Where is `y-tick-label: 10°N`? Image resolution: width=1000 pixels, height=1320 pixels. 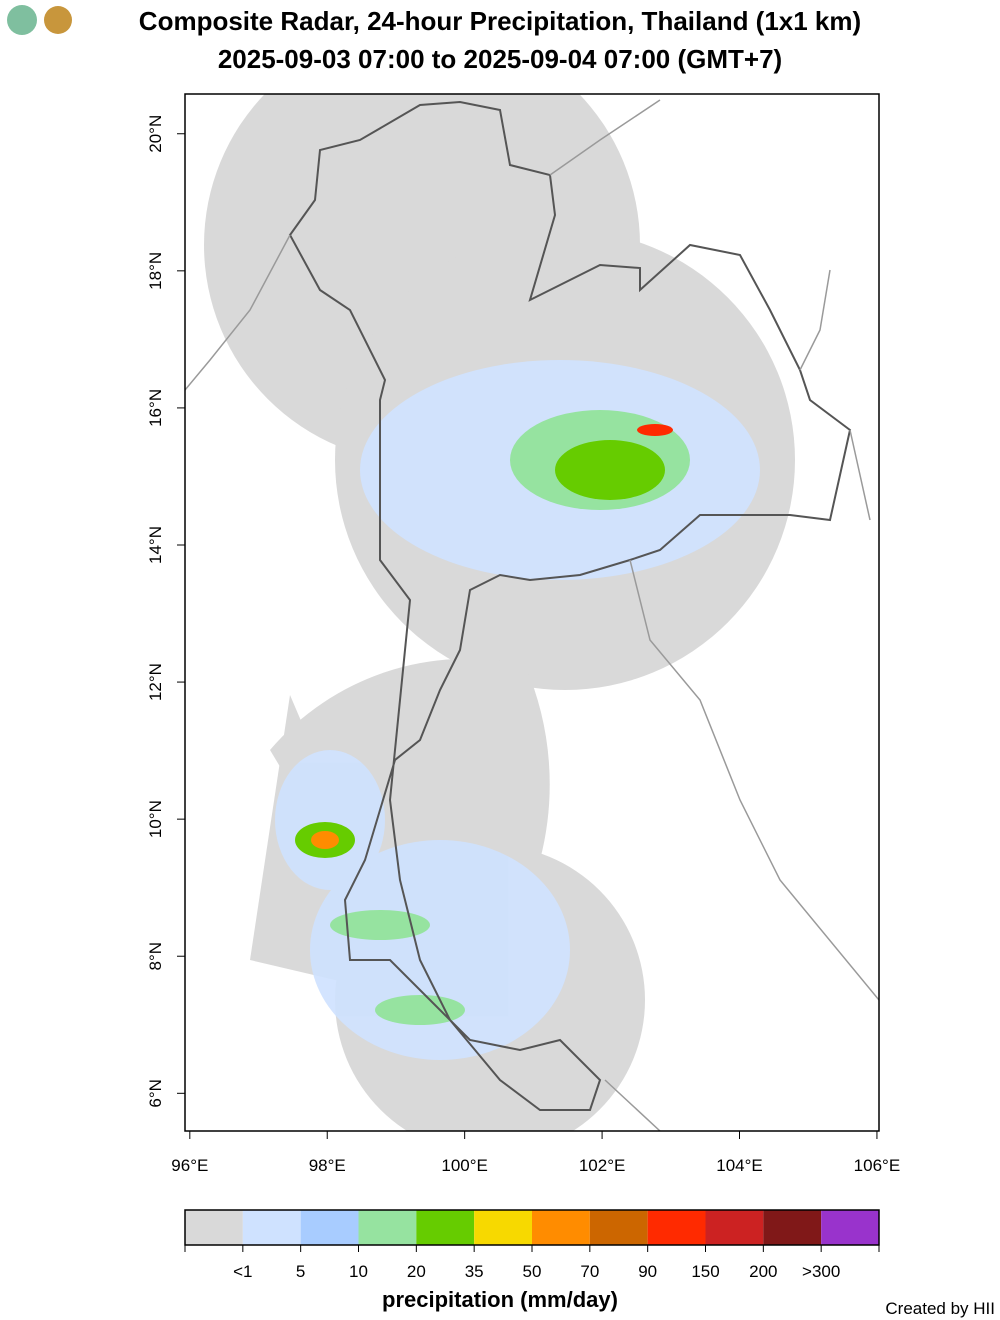
y-tick-label: 10°N is located at coordinates (155, 819).